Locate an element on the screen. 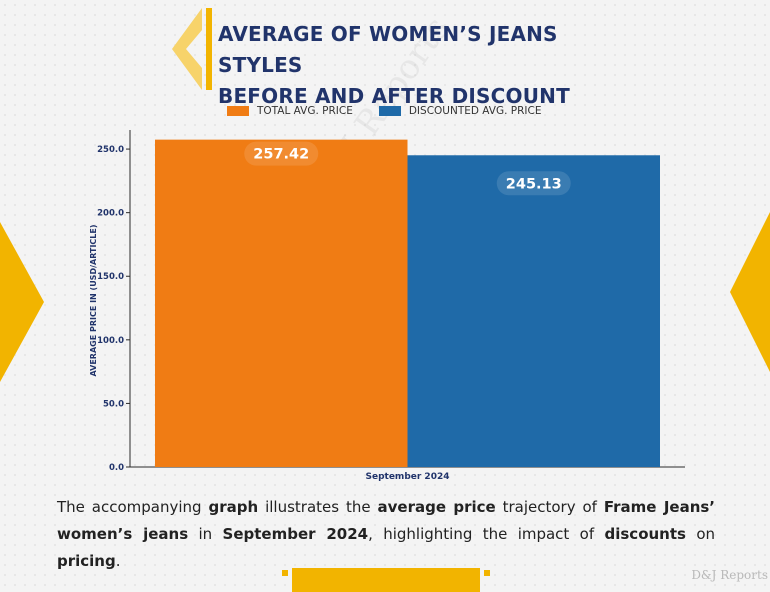  desc-bold-2: average price is located at coordinates (436, 507).